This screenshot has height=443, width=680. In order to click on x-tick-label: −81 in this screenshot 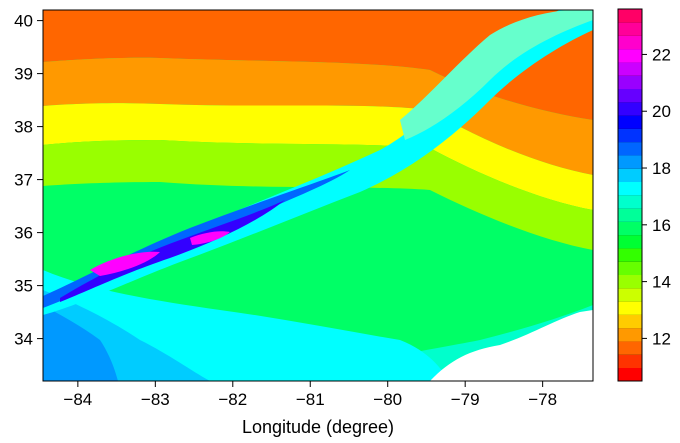, I will do `click(310, 399)`.